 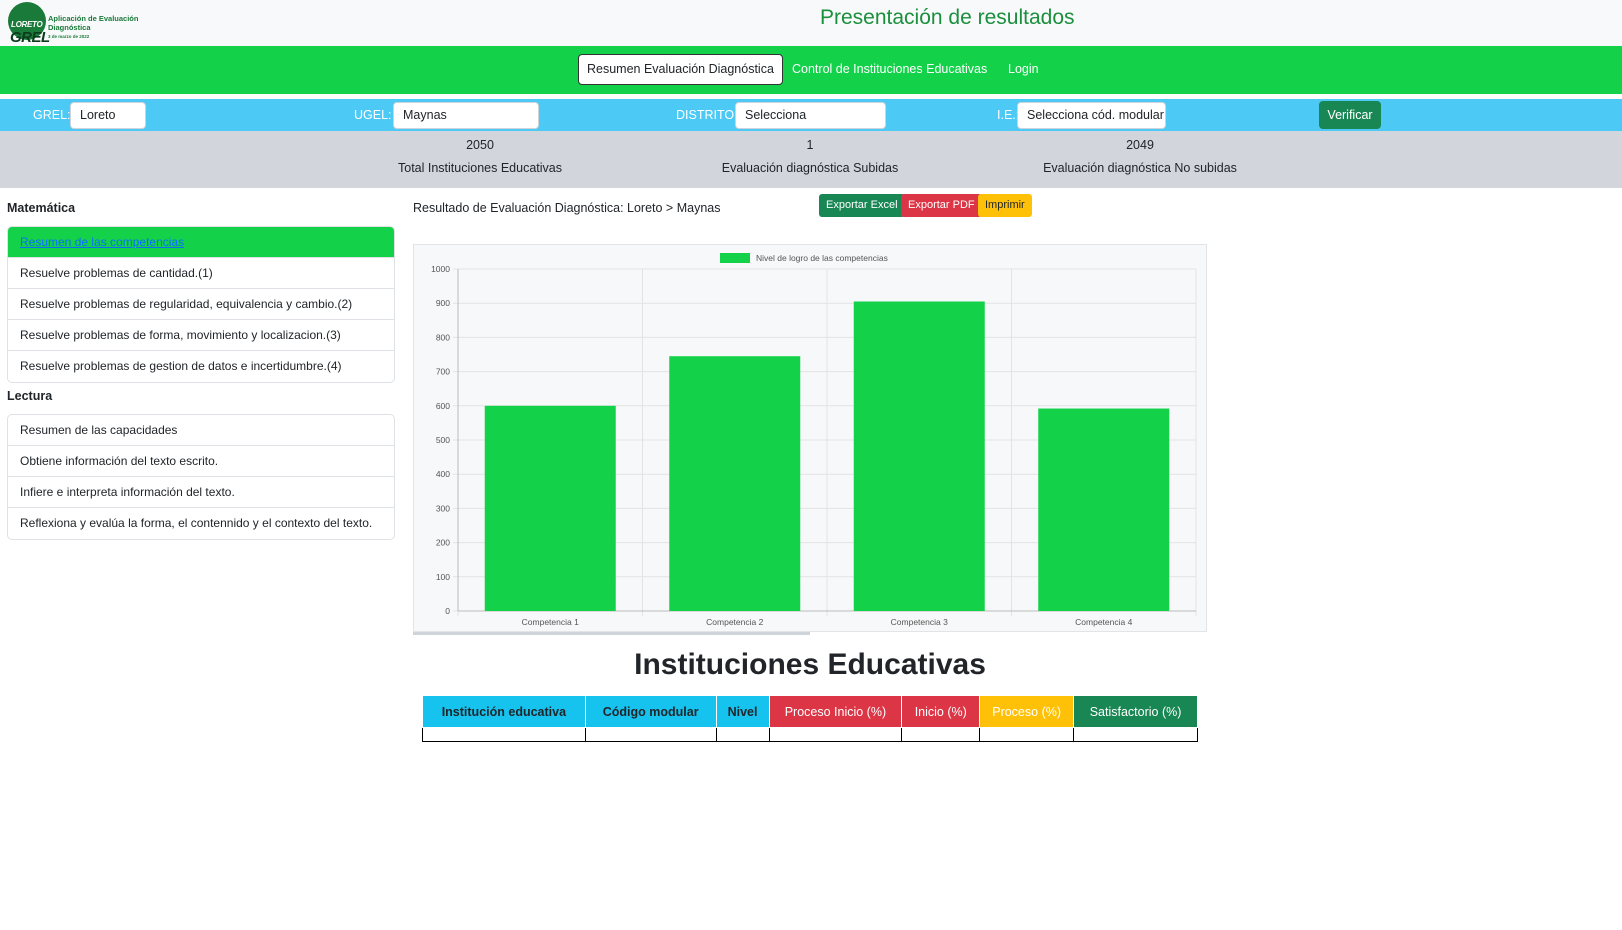 I want to click on stat-no-subidas-label: Evaluación diagnóstica No subidas, so click(x=1140, y=168).